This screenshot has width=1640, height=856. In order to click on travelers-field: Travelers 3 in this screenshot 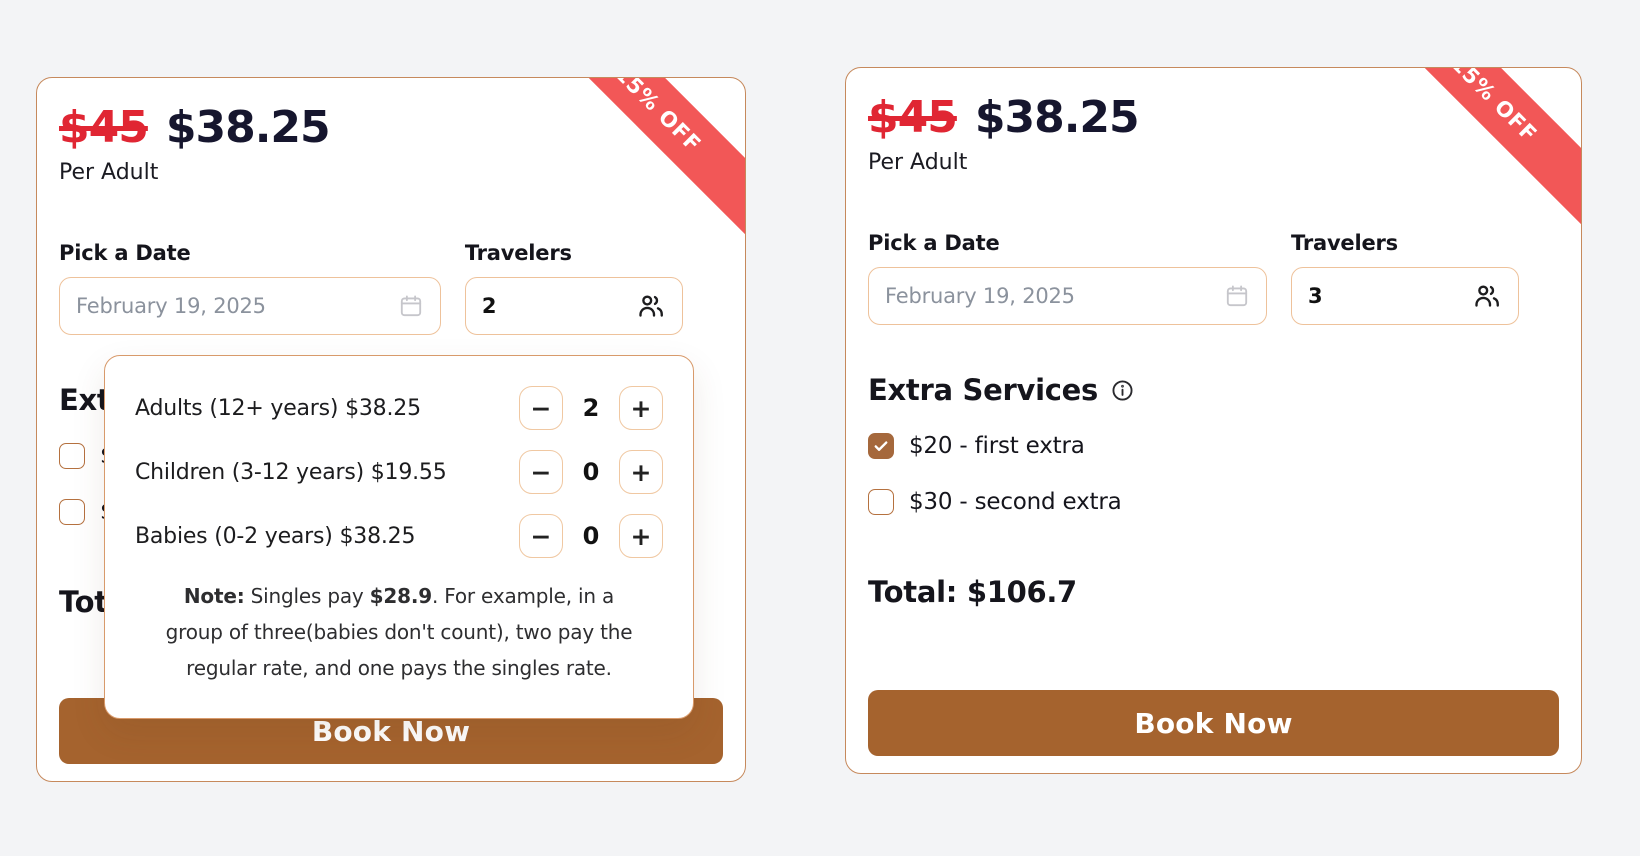, I will do `click(1405, 278)`.